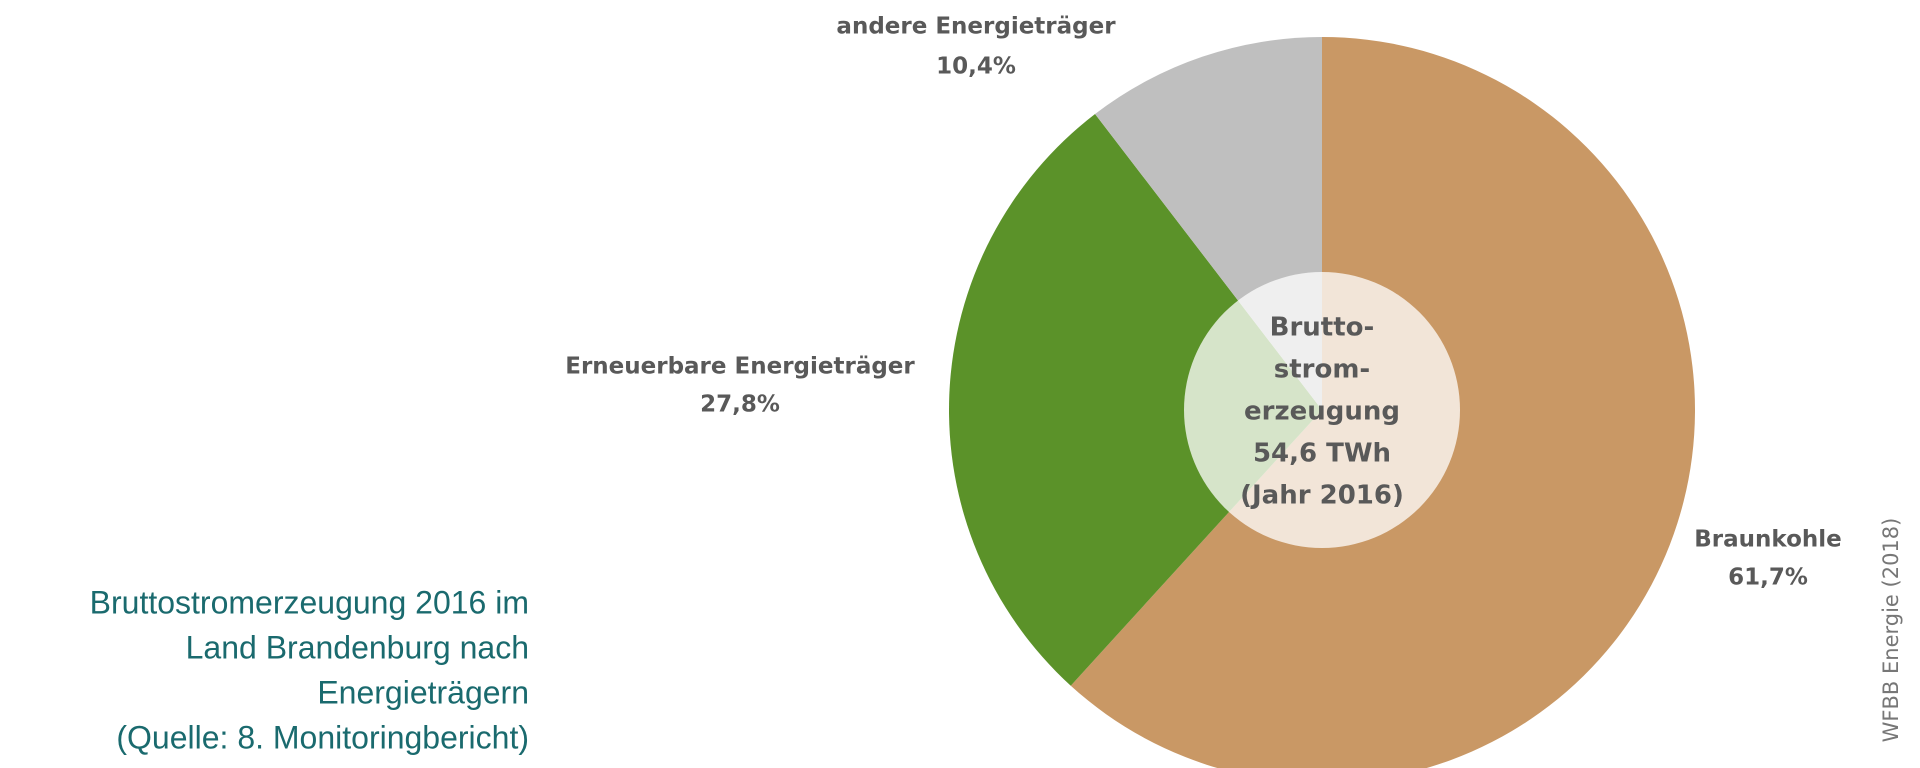 This screenshot has width=1920, height=768. What do you see at coordinates (322, 737) in the screenshot?
I see `caption: (Quelle: 8. Monitoringbericht)` at bounding box center [322, 737].